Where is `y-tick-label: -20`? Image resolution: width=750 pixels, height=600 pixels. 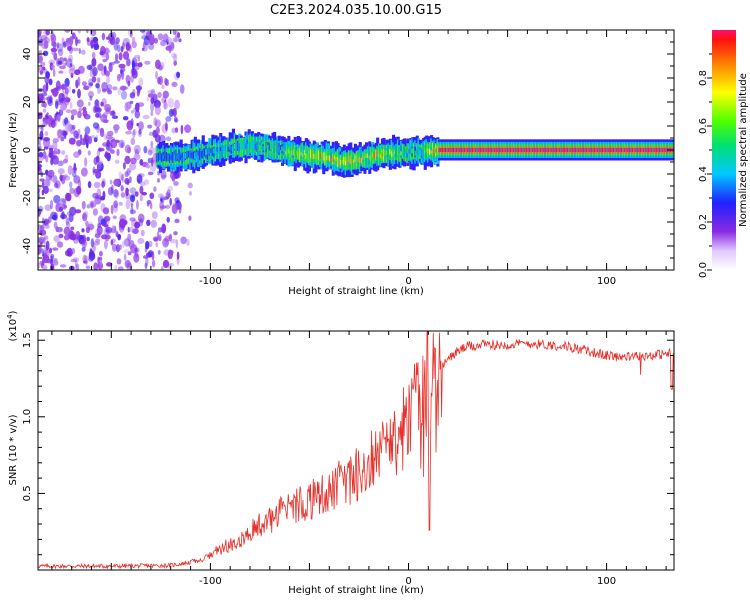 y-tick-label: -20 is located at coordinates (27, 198).